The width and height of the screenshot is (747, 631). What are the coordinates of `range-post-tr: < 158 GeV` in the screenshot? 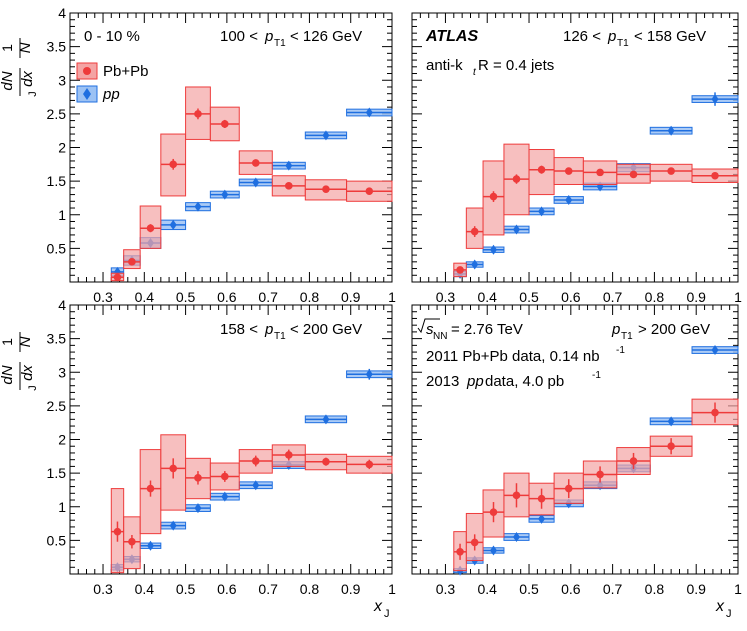 It's located at (670, 36).